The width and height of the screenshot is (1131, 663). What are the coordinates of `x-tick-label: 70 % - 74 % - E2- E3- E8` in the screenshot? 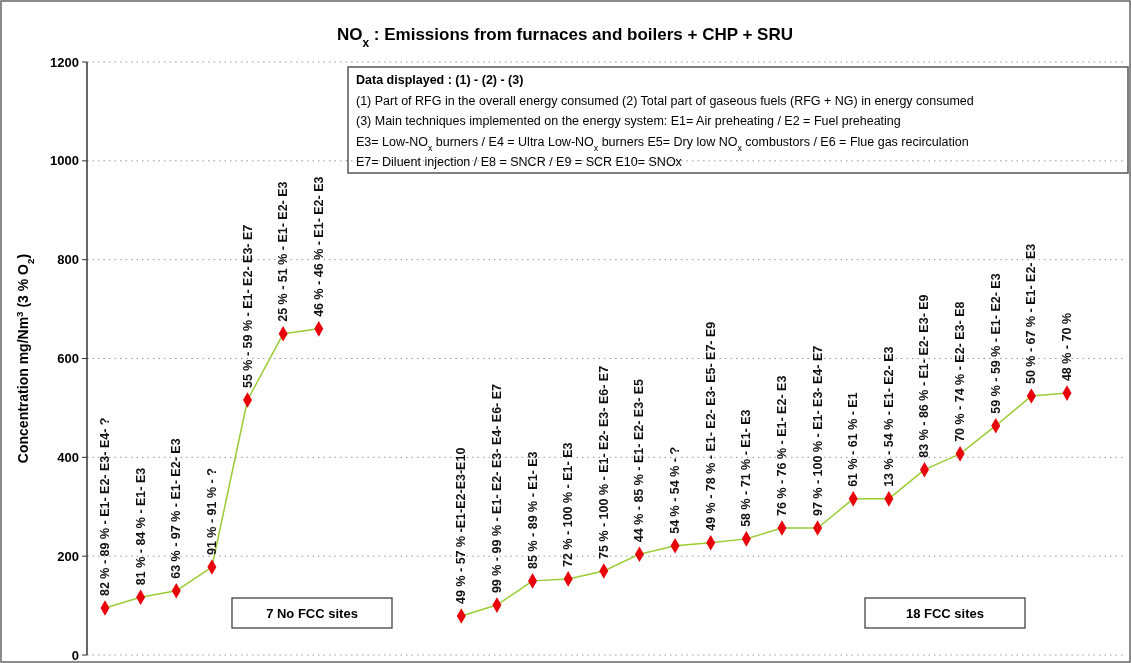 It's located at (960, 371).